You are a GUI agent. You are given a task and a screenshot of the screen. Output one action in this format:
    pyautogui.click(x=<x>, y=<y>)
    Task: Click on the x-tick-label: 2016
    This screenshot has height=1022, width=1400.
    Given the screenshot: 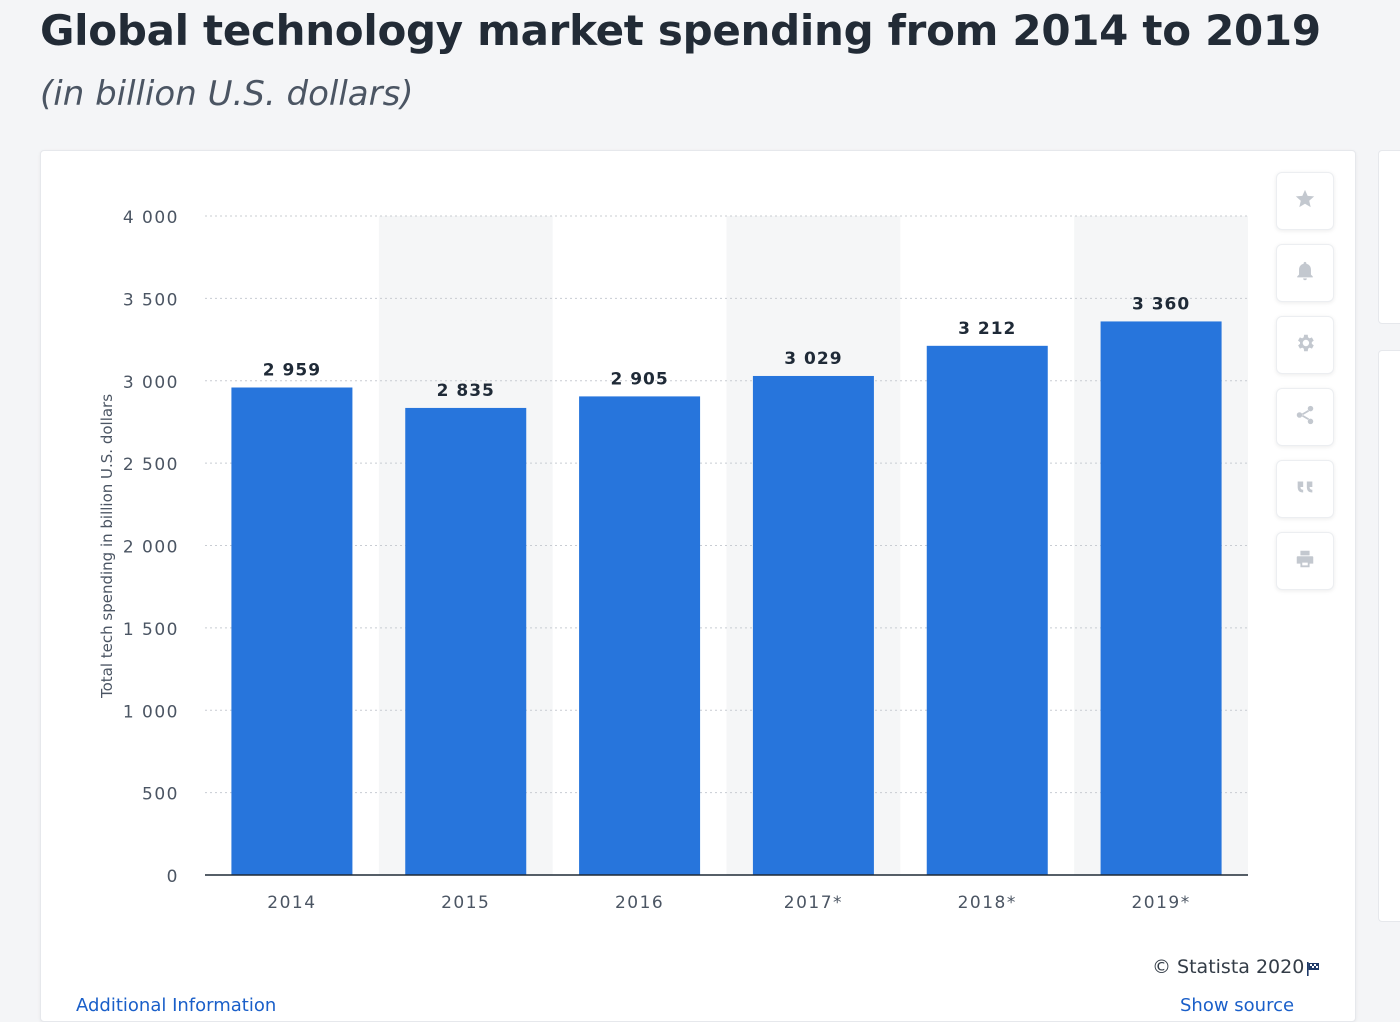 What is the action you would take?
    pyautogui.click(x=639, y=903)
    